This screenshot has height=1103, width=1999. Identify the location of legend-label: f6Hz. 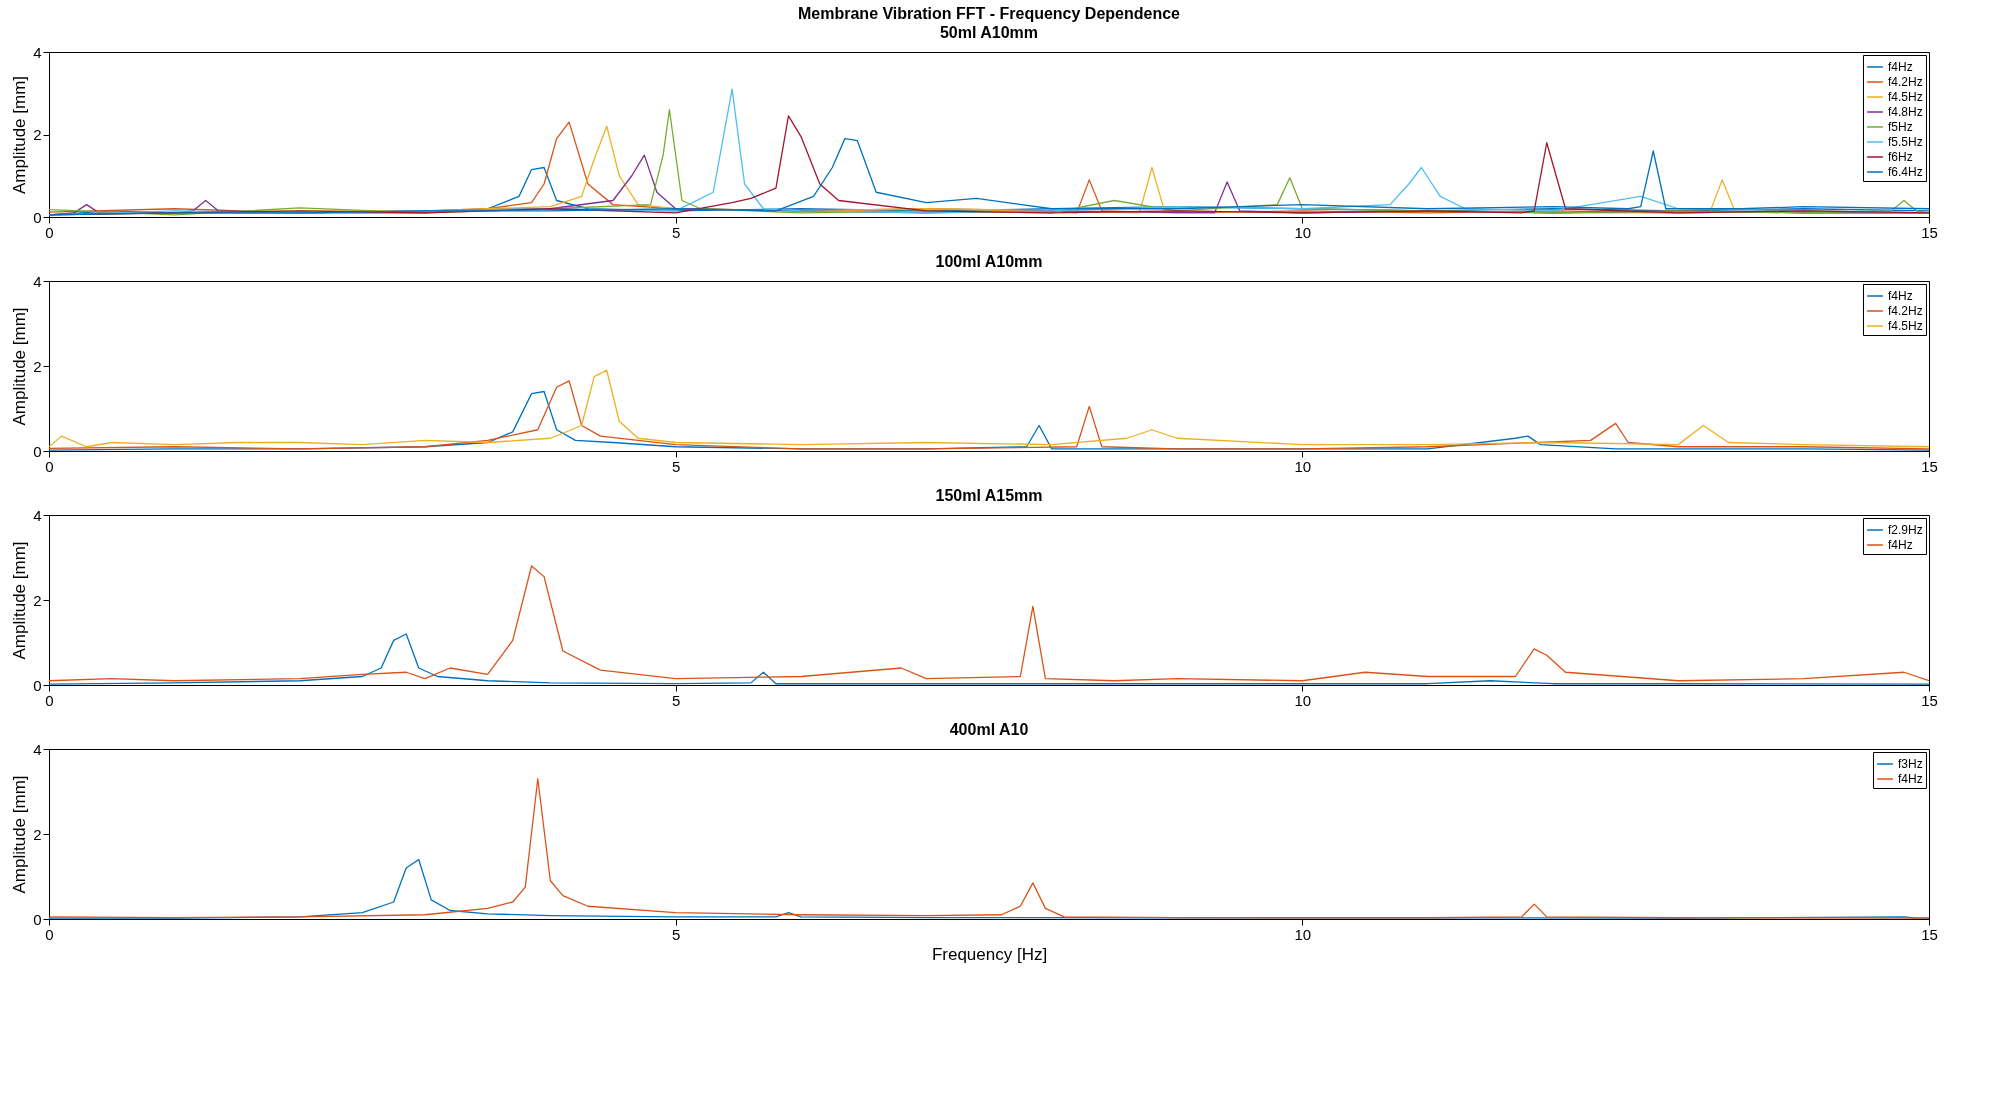
(1900, 157).